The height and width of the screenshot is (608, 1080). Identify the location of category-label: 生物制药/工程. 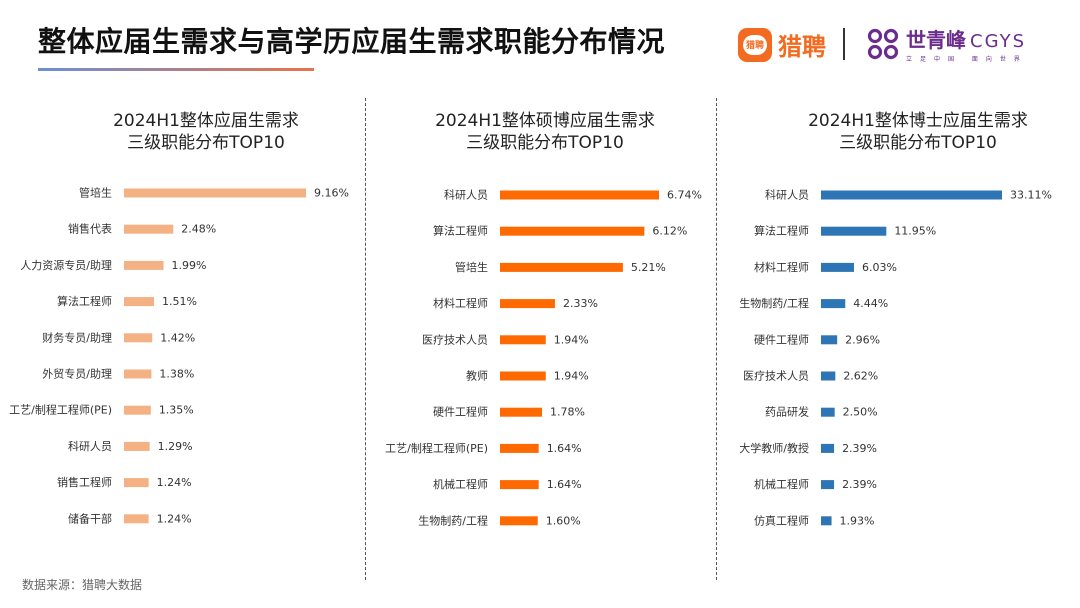
(453, 520).